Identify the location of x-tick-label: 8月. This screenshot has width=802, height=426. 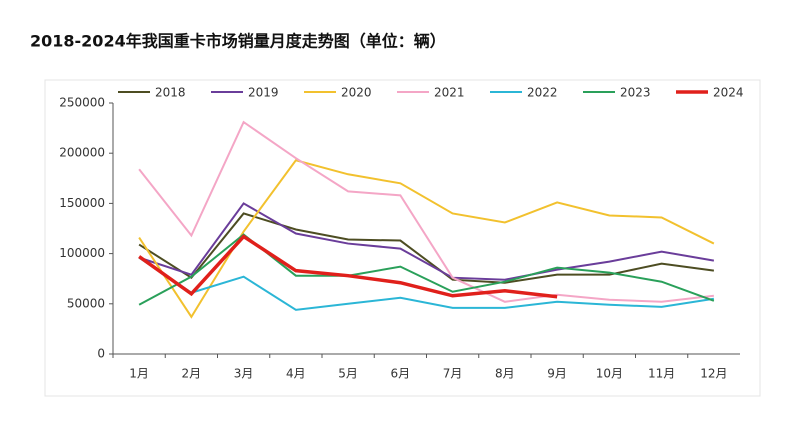
(505, 374).